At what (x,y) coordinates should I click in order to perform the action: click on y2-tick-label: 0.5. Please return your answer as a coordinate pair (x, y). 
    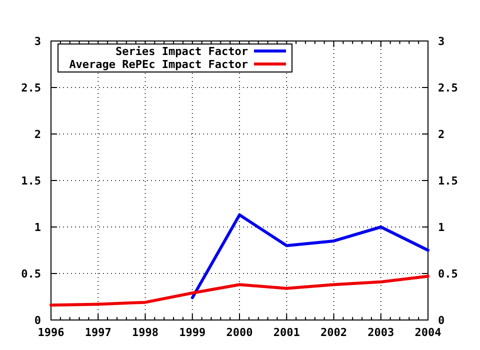
    Looking at the image, I should click on (448, 274).